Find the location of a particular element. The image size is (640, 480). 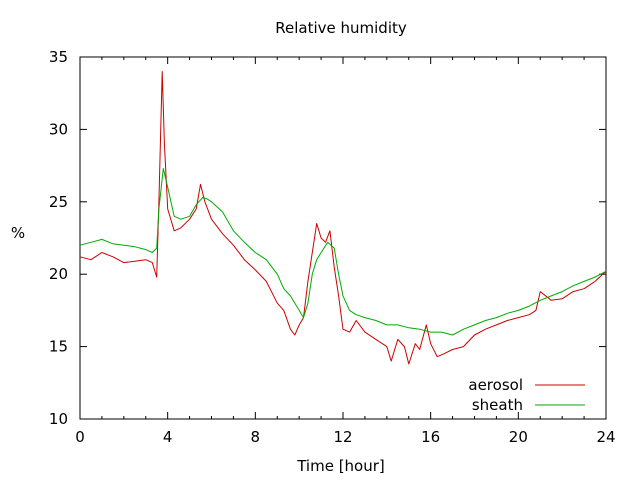

y-axis-label: % is located at coordinates (18, 233).